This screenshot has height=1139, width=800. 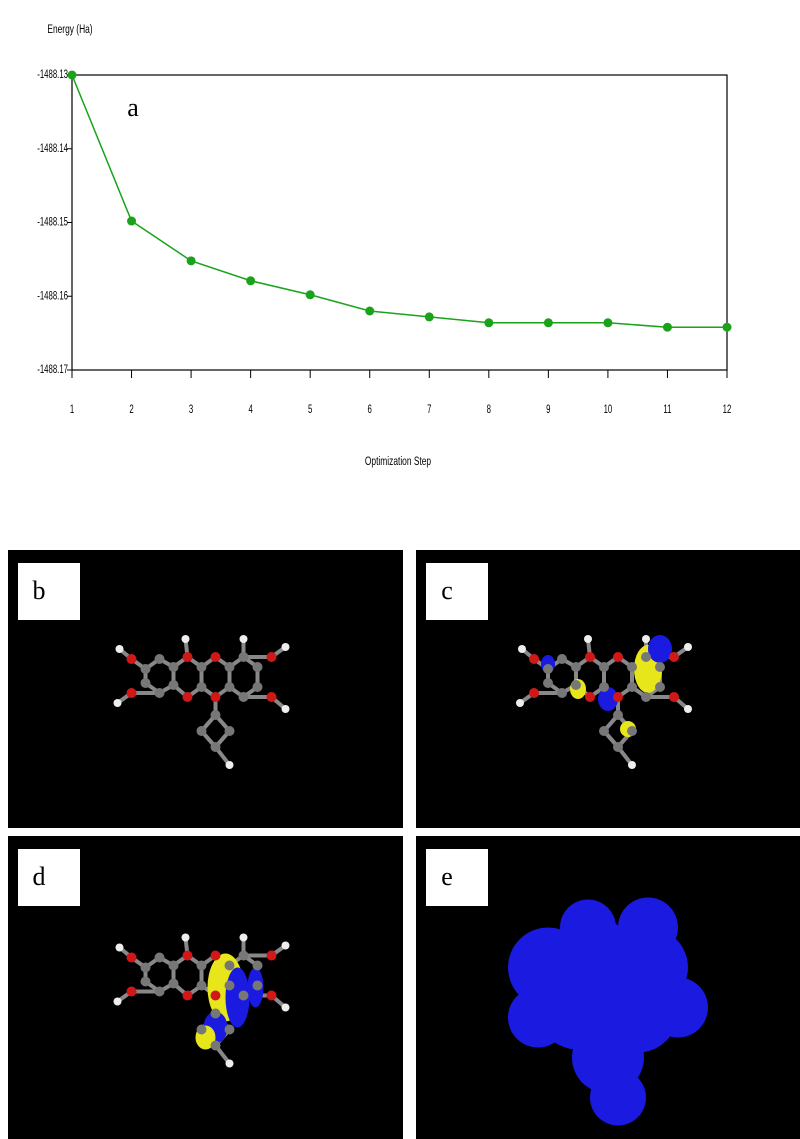 What do you see at coordinates (201, 1000) in the screenshot?
I see `molecule` at bounding box center [201, 1000].